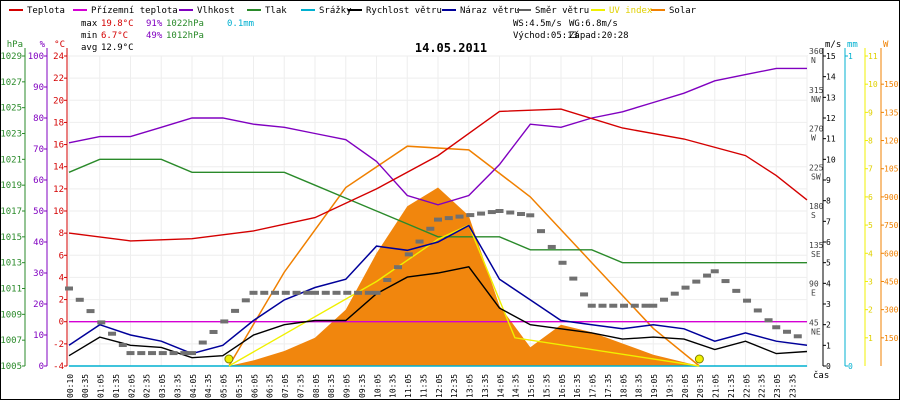 Image resolution: width=900 pixels, height=403 pixels. Describe the element at coordinates (89, 48) in the screenshot. I see `stats-avg-label: avg` at that location.